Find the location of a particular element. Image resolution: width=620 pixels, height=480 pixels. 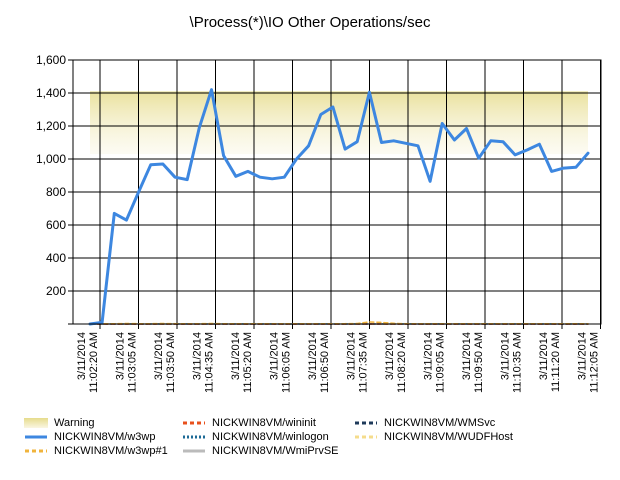

x-tick-label-time: 11:03:50 AM is located at coordinates (171, 362).